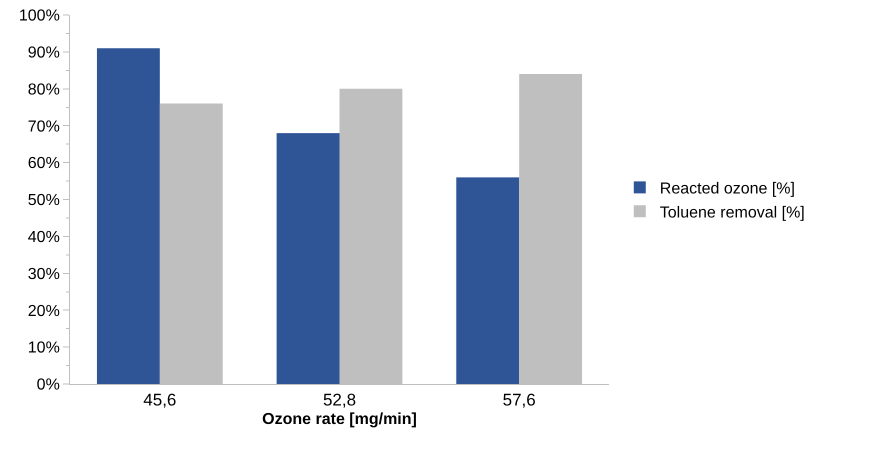 The height and width of the screenshot is (459, 869). Describe the element at coordinates (44, 274) in the screenshot. I see `y-tick-label: 30%` at that location.